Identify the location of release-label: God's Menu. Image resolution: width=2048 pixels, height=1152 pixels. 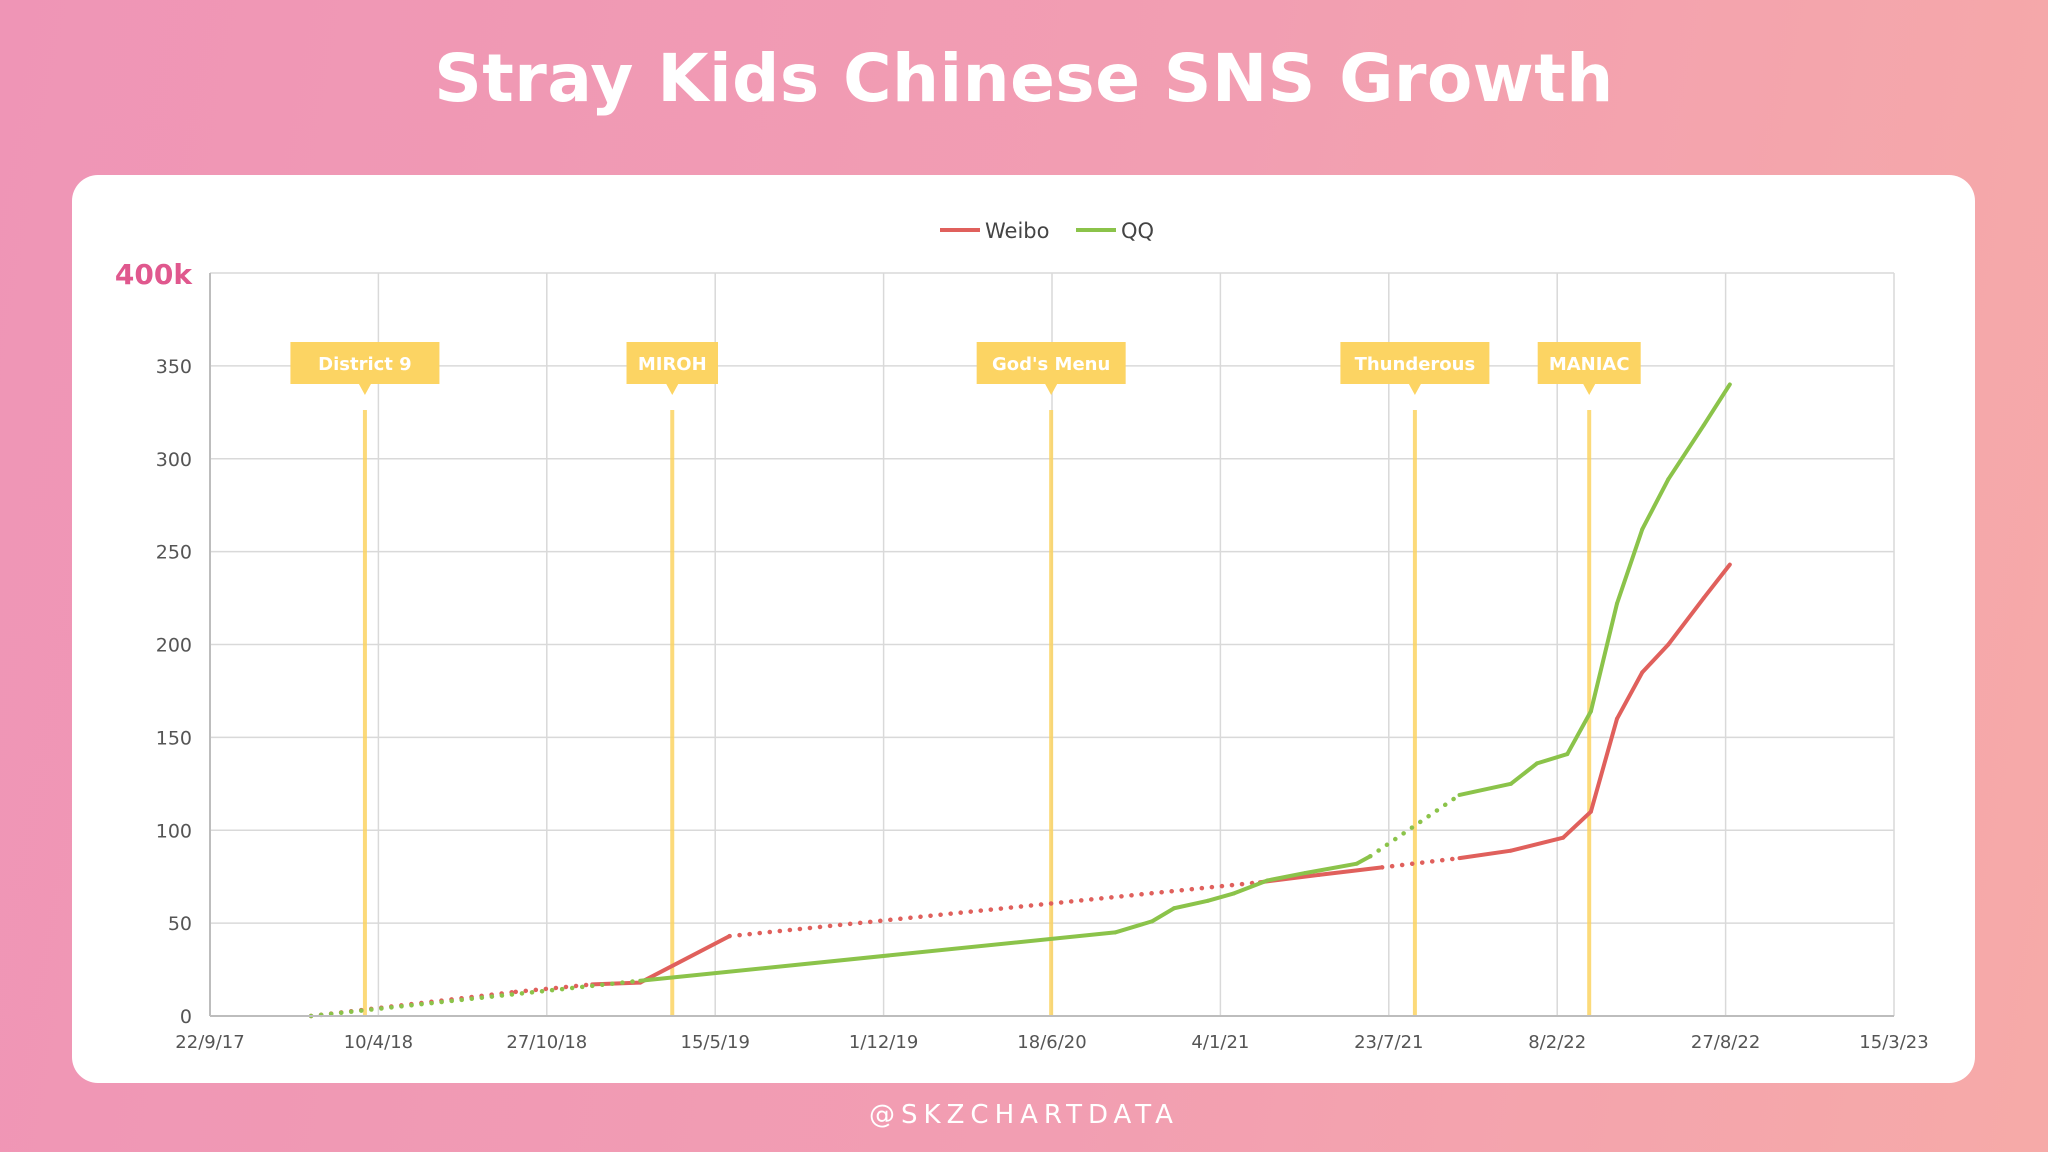
(1051, 364).